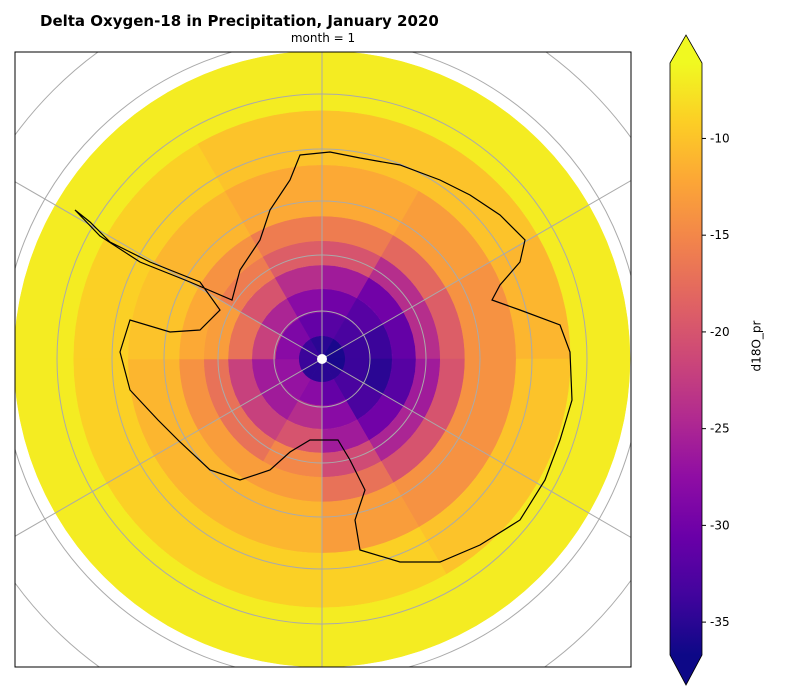 This screenshot has width=800, height=700. Describe the element at coordinates (323, 38) in the screenshot. I see `subtitle: month = 1` at that location.